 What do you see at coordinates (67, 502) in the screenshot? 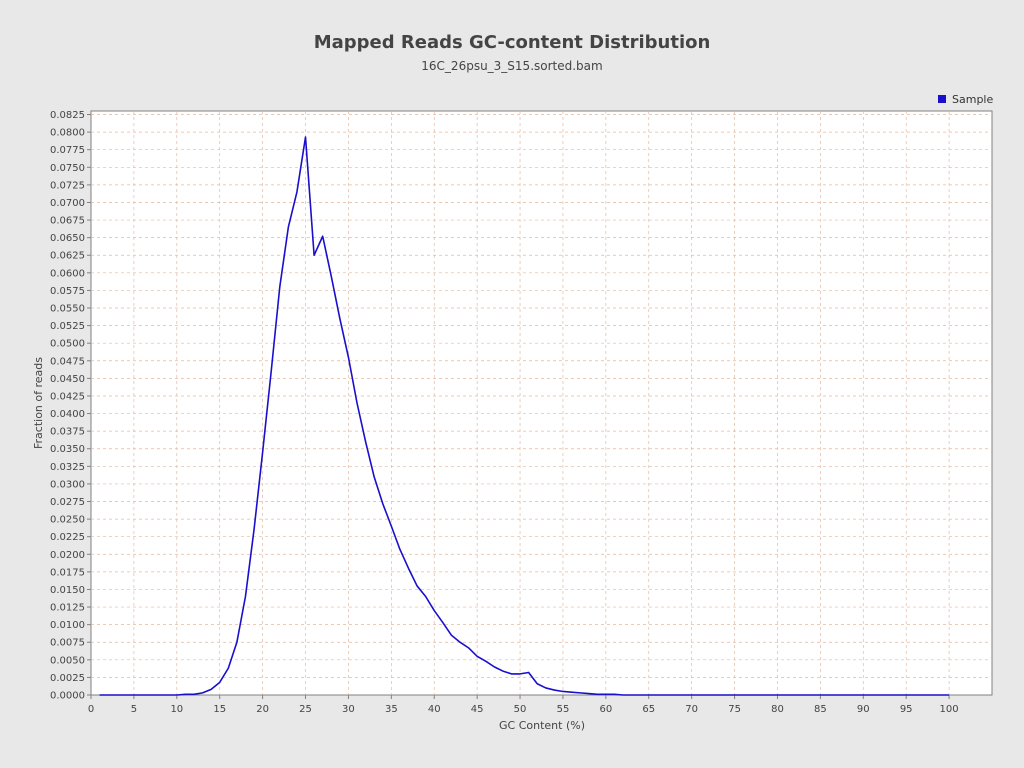
I see `y-tick-label: 0.0275` at bounding box center [67, 502].